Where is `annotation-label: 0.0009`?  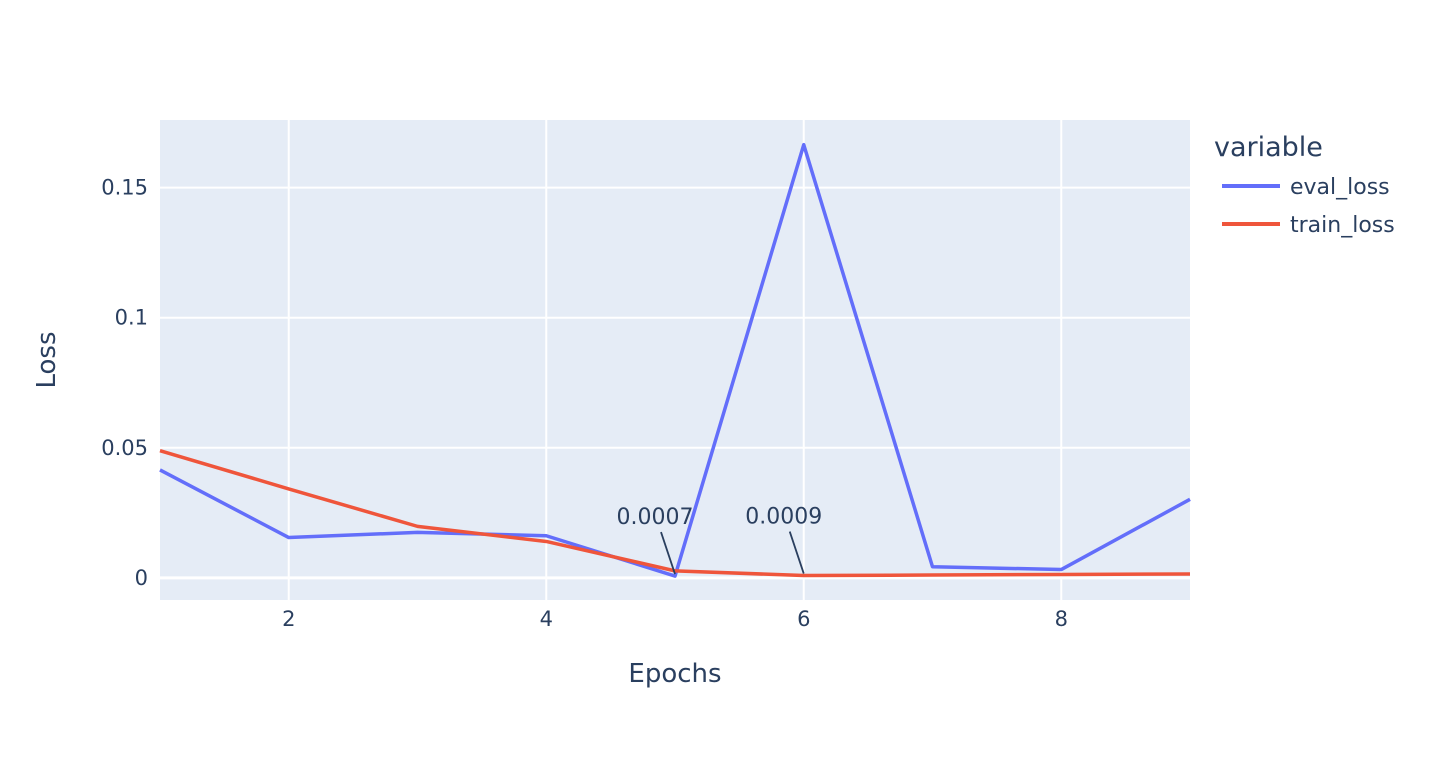
annotation-label: 0.0009 is located at coordinates (783, 517).